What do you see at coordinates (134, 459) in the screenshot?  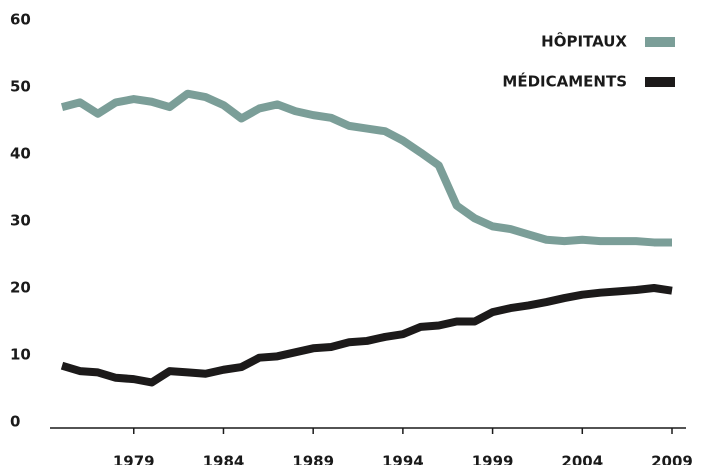 I see `x-tick-label: 1979` at bounding box center [134, 459].